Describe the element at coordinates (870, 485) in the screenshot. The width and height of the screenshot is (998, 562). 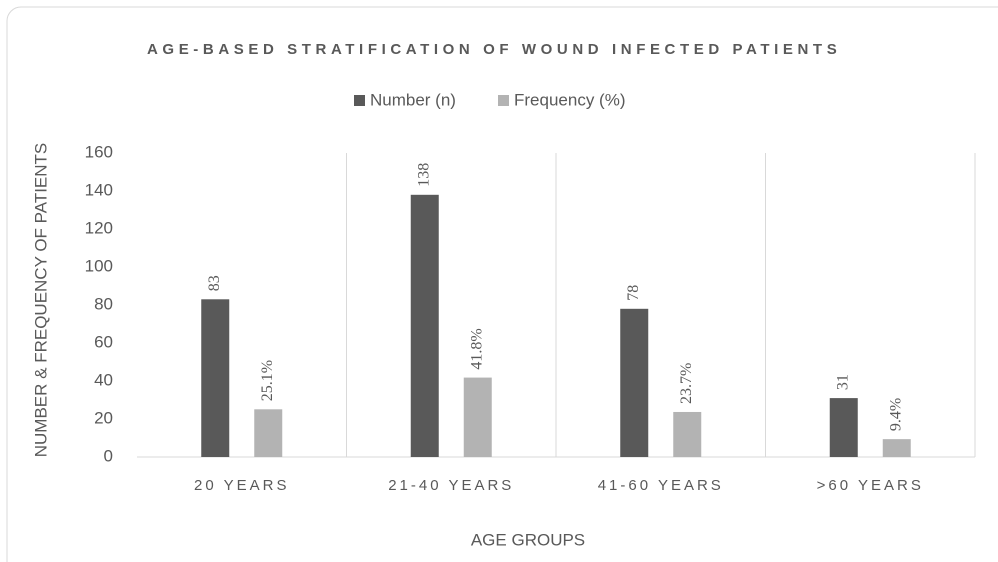
I see `x-tick-label: >60 YEARS` at that location.